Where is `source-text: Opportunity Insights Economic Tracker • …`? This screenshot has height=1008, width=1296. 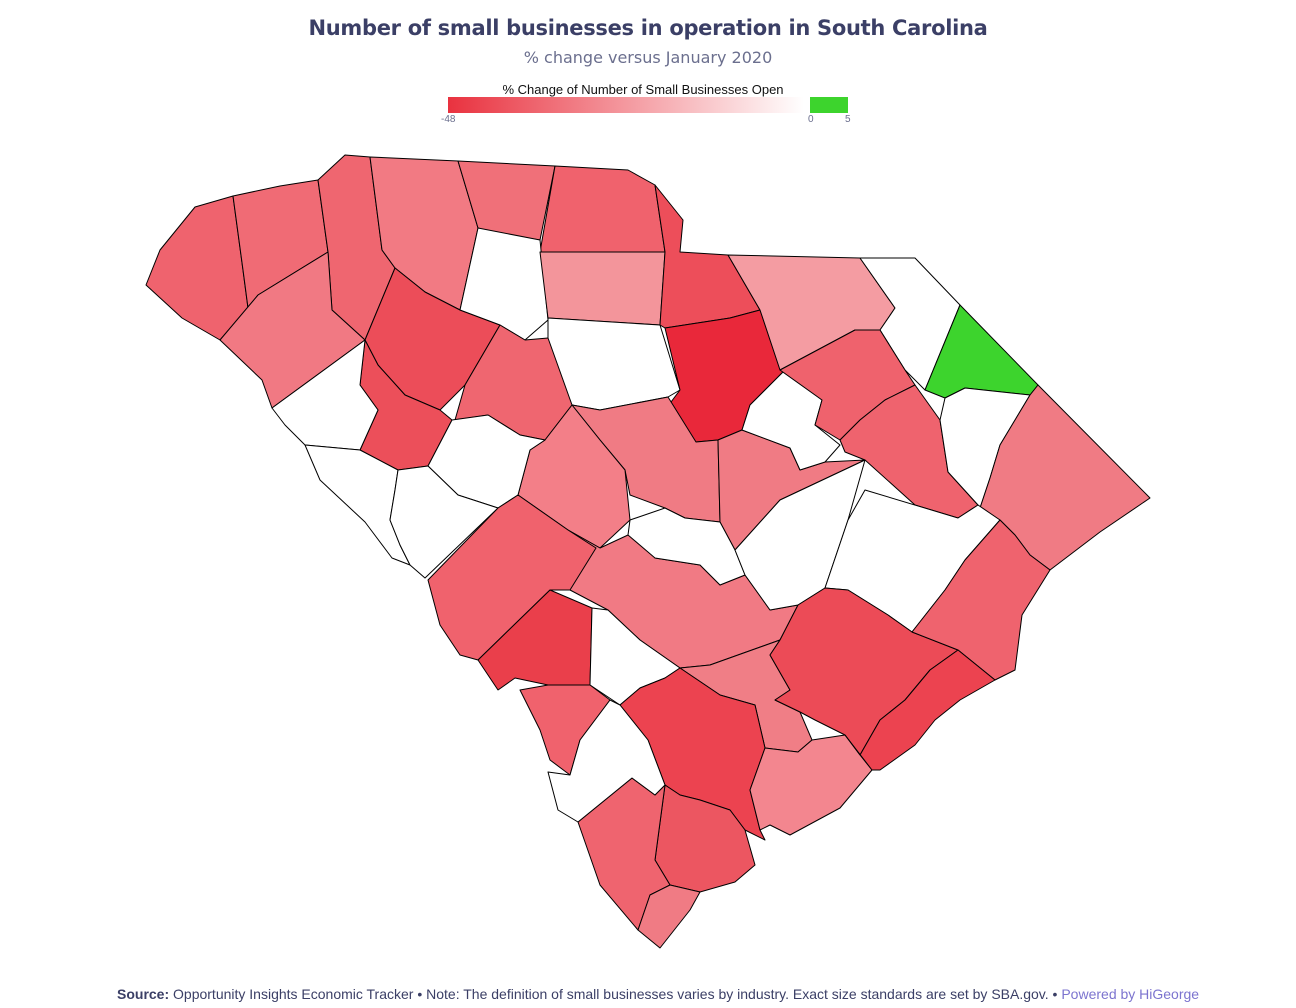
source-text: Opportunity Insights Economic Tracker • … is located at coordinates (615, 994).